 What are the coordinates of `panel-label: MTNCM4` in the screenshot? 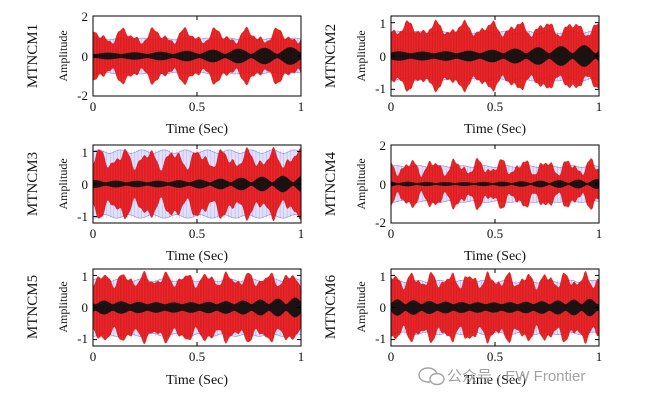 It's located at (331, 183).